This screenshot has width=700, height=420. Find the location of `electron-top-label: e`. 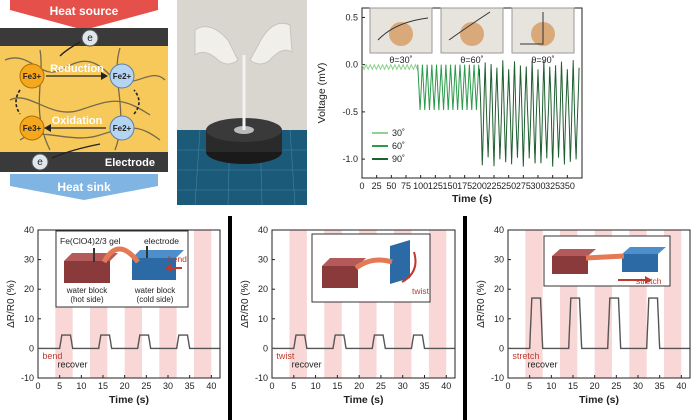

electron-top-label: e is located at coordinates (90, 38).